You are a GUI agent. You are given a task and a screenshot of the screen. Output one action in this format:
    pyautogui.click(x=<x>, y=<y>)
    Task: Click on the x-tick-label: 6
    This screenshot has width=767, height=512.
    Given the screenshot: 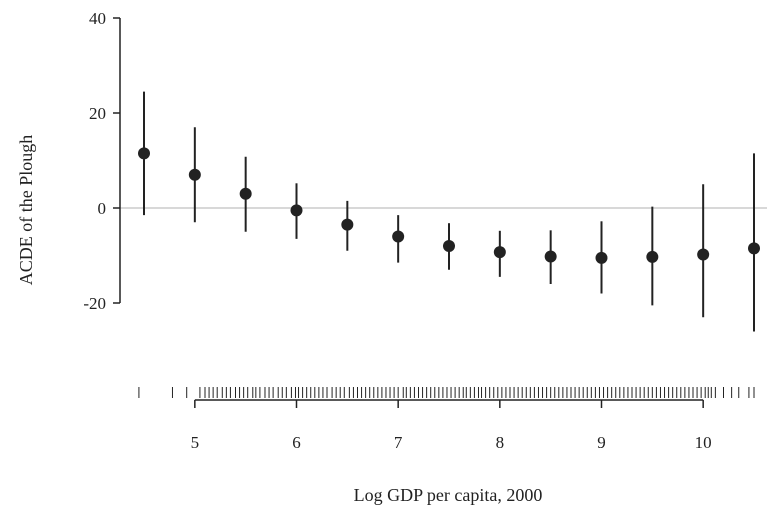 What is the action you would take?
    pyautogui.click(x=296, y=442)
    